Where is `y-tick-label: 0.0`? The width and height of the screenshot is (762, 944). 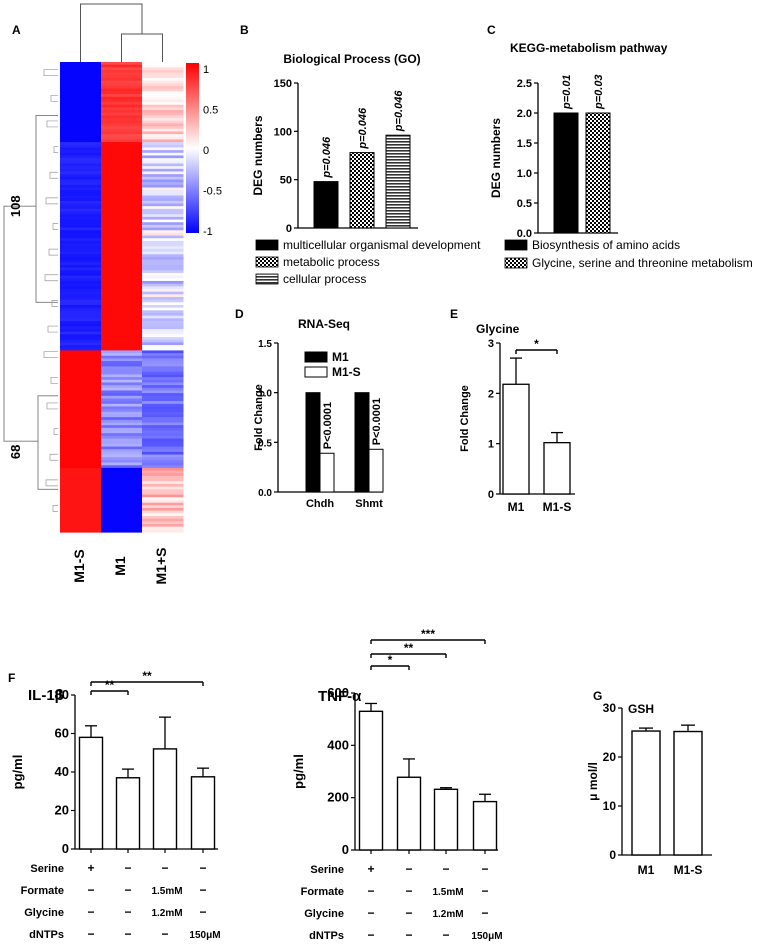 y-tick-label: 0.0 is located at coordinates (265, 493).